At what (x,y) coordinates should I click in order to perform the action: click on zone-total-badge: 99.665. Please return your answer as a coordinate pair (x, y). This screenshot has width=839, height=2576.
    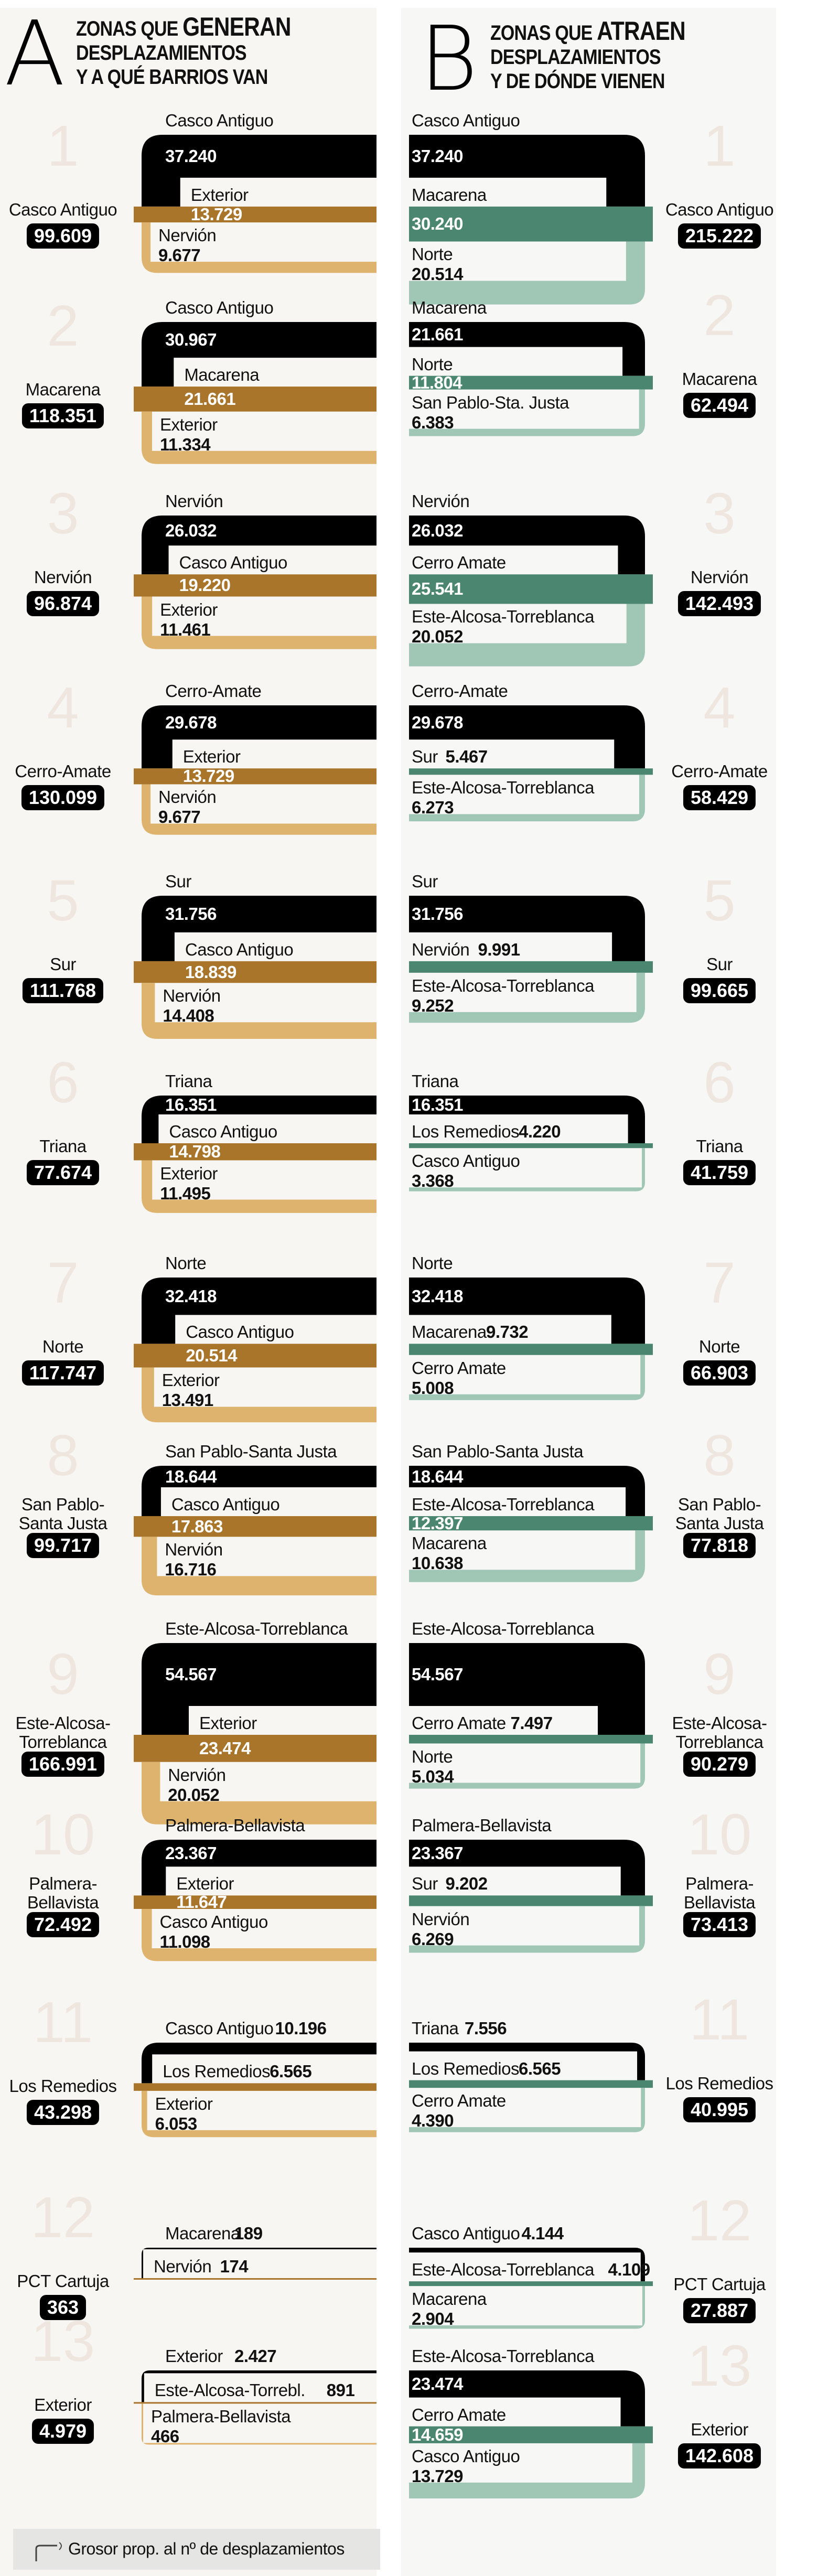
    Looking at the image, I should click on (720, 990).